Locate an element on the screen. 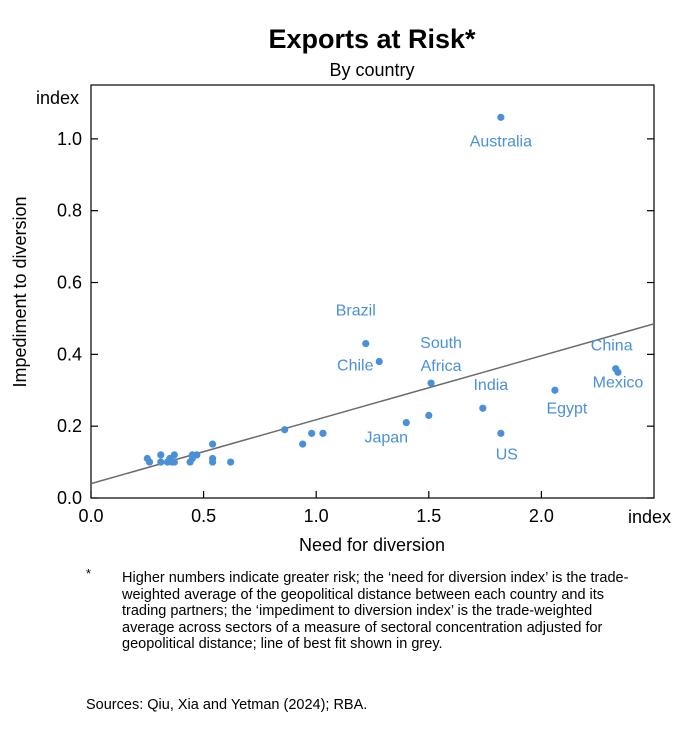 Image resolution: width=700 pixels, height=729 pixels. chart-subtitle: By country is located at coordinates (371, 70).